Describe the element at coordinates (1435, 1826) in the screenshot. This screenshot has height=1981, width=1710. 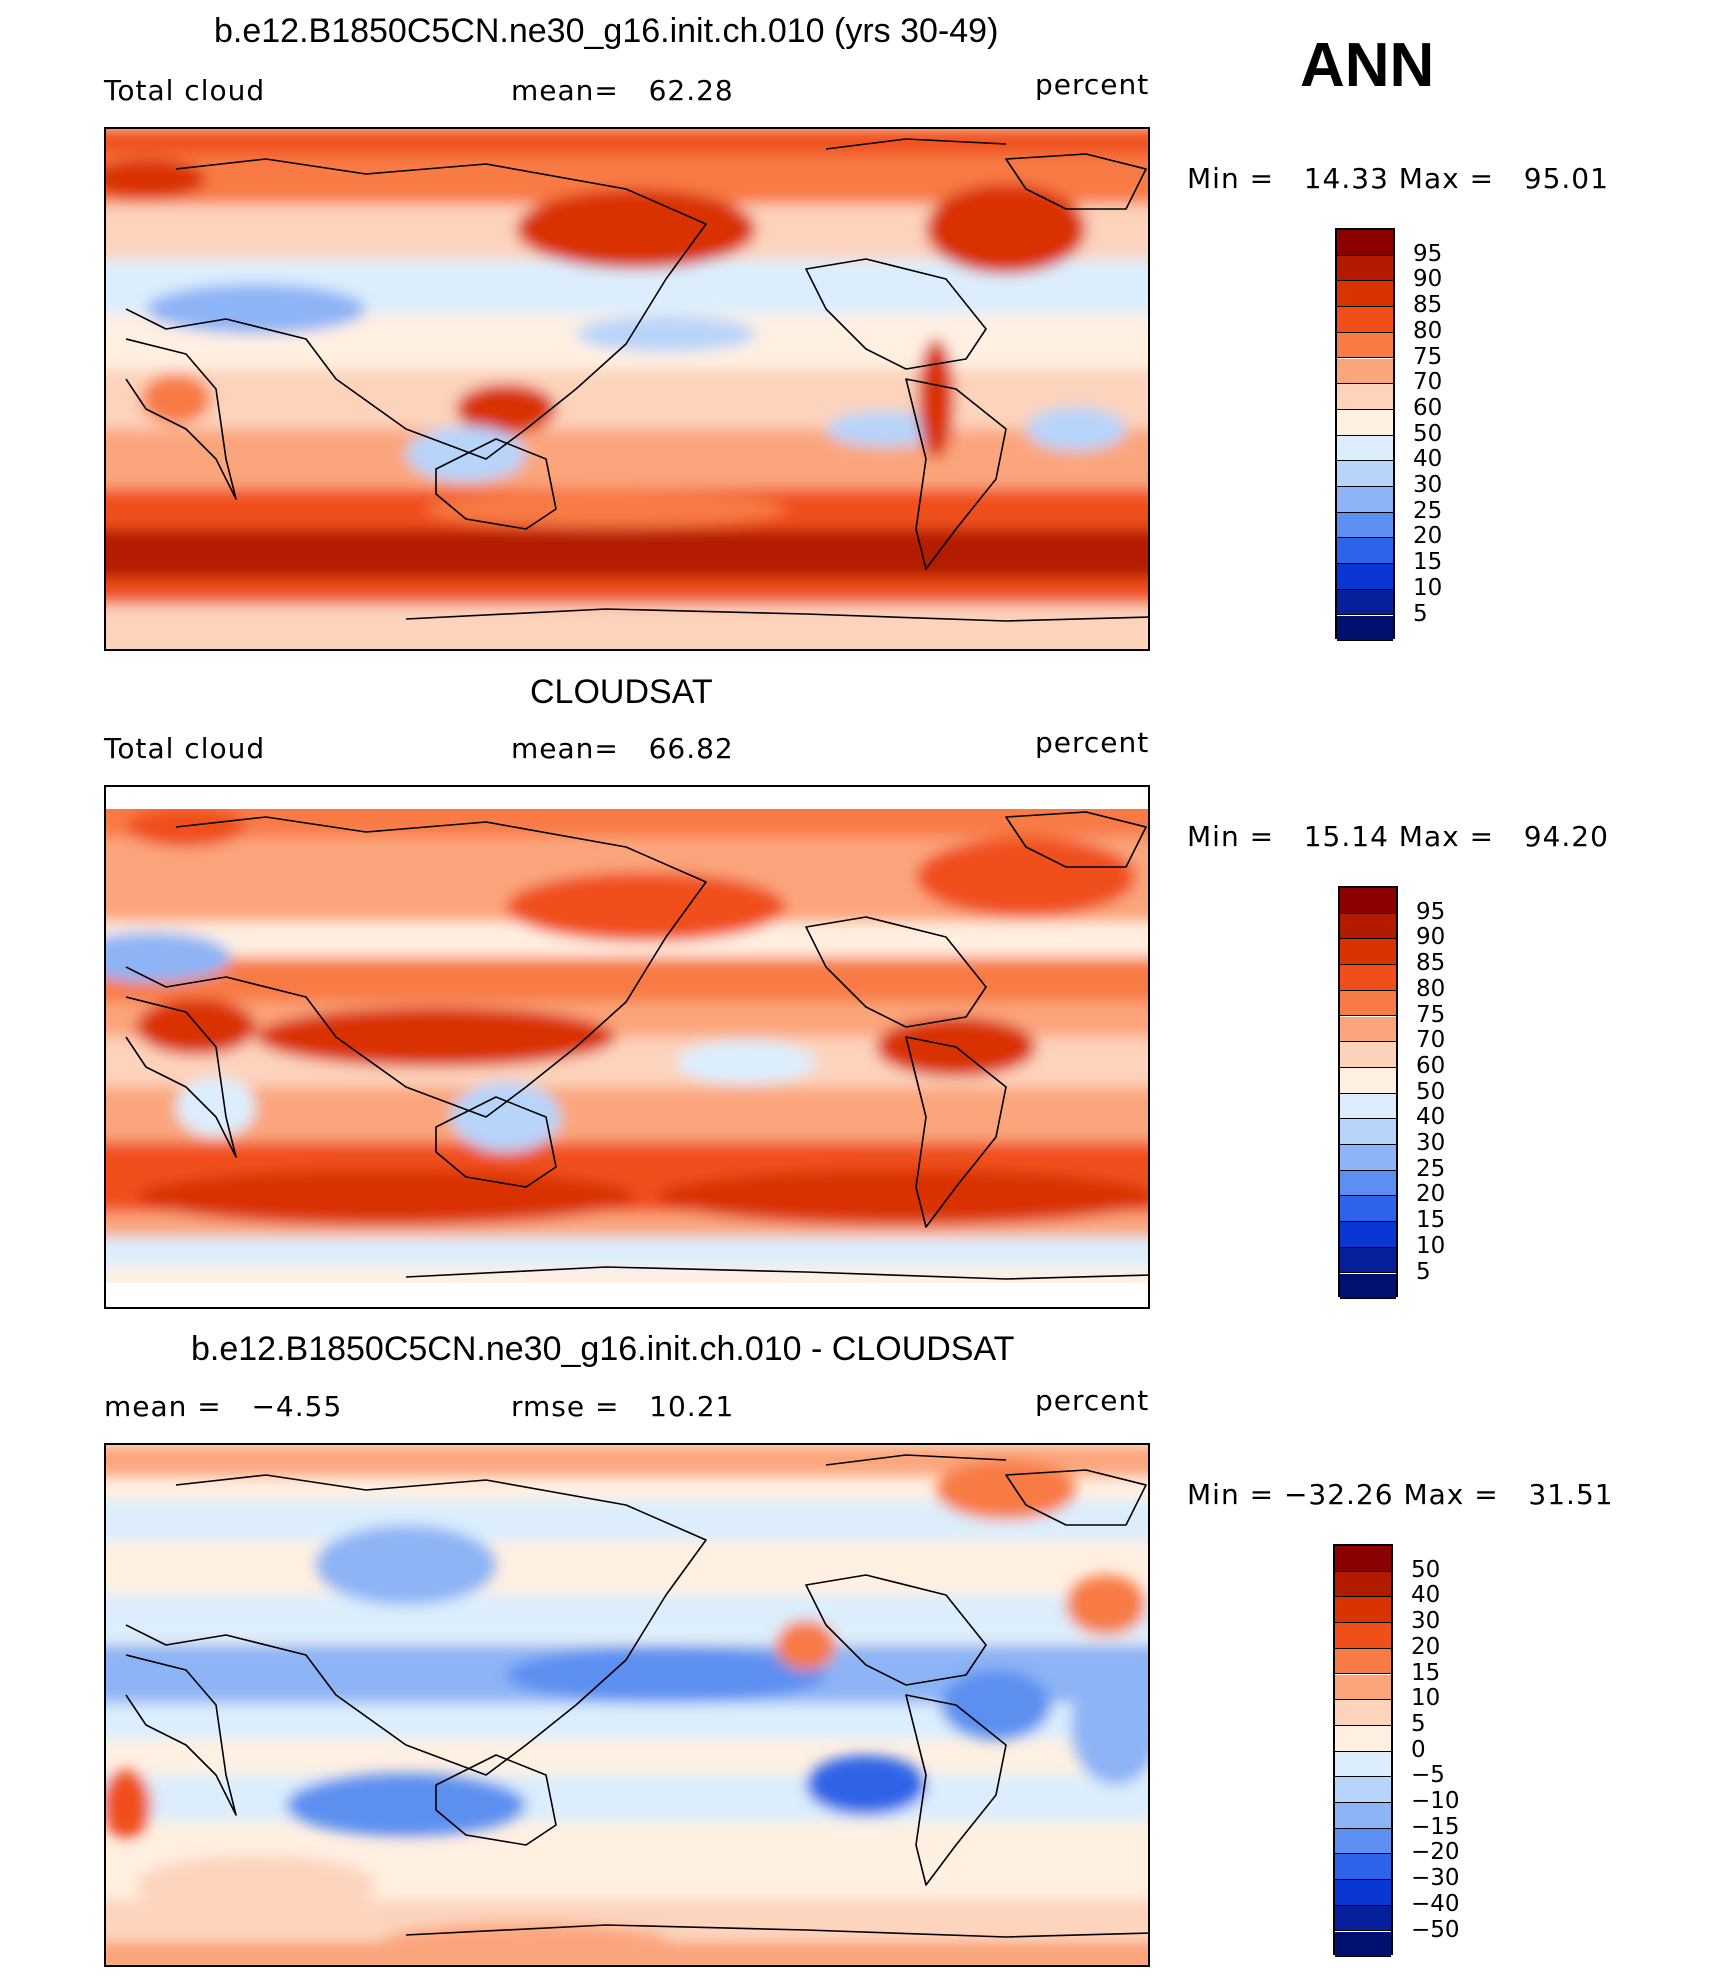
I see `colorbar-tick-label: −15` at that location.